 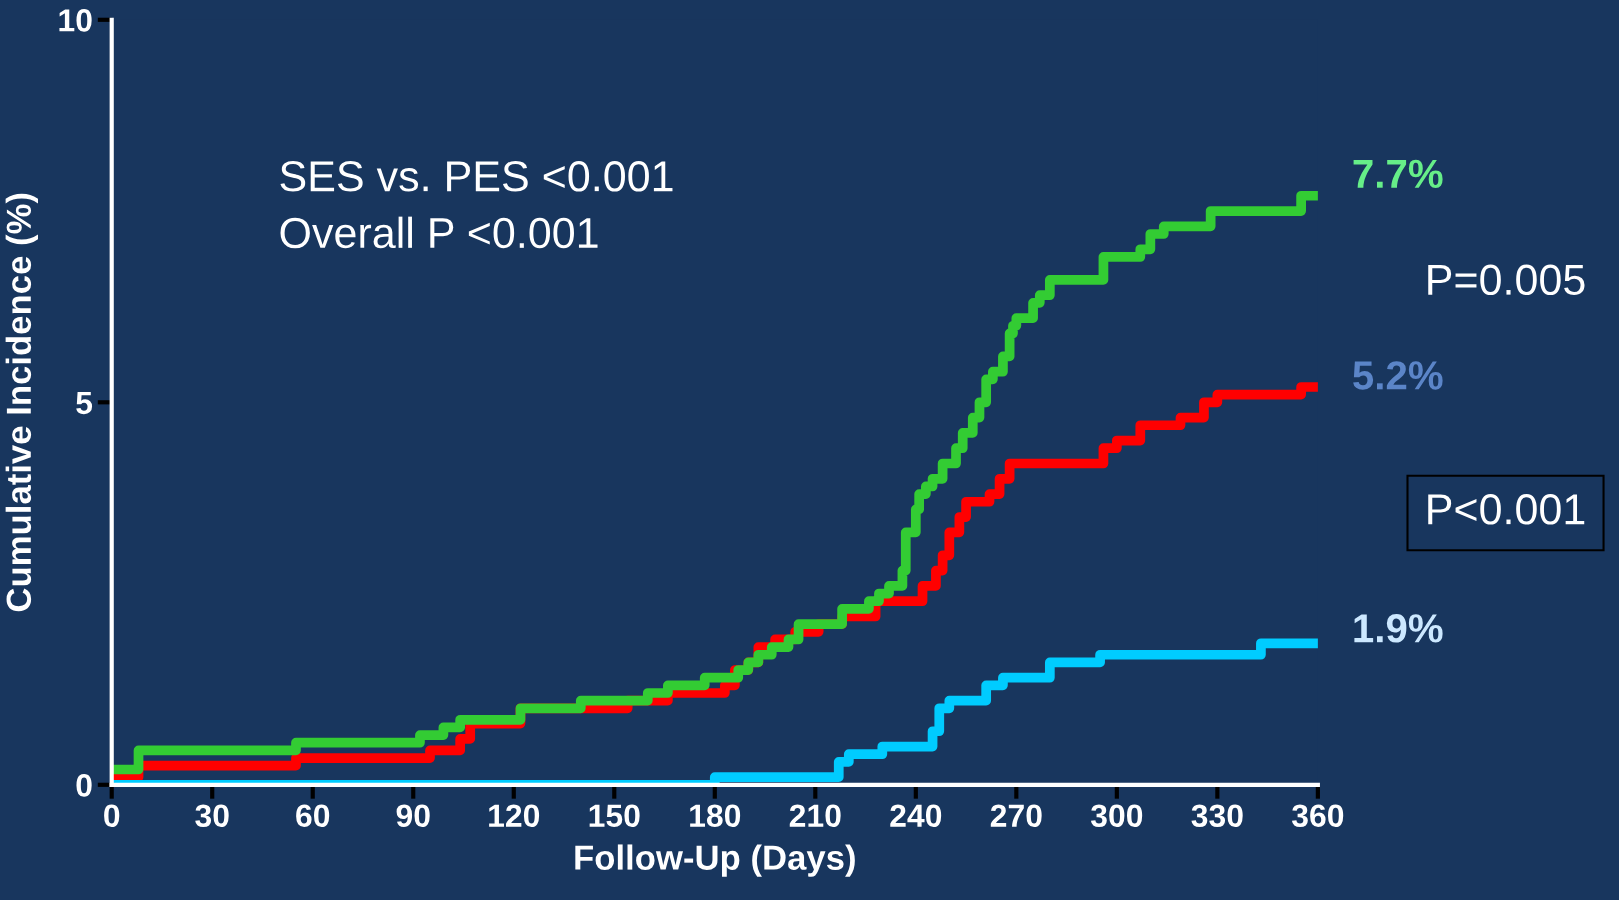 I want to click on y-tick-label: 0, so click(x=84, y=785).